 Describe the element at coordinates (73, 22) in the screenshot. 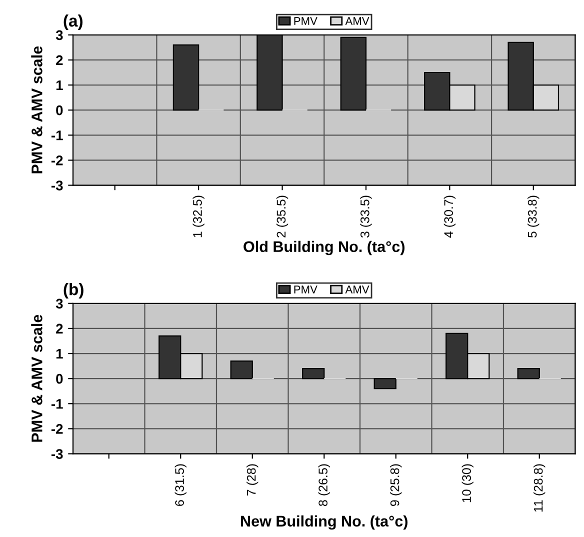

I see `chart-title: (a)` at that location.